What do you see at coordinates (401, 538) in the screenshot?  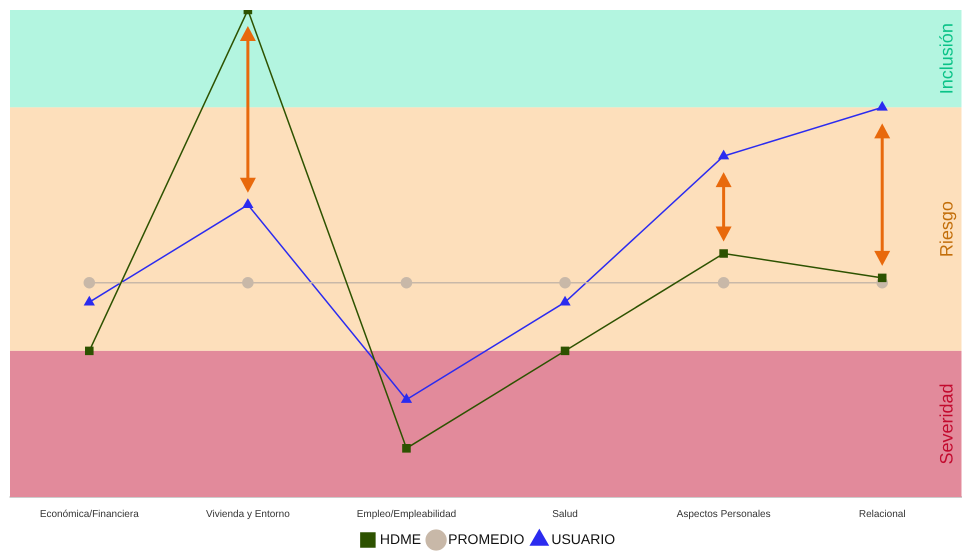 I see `legend-label: HDME` at bounding box center [401, 538].